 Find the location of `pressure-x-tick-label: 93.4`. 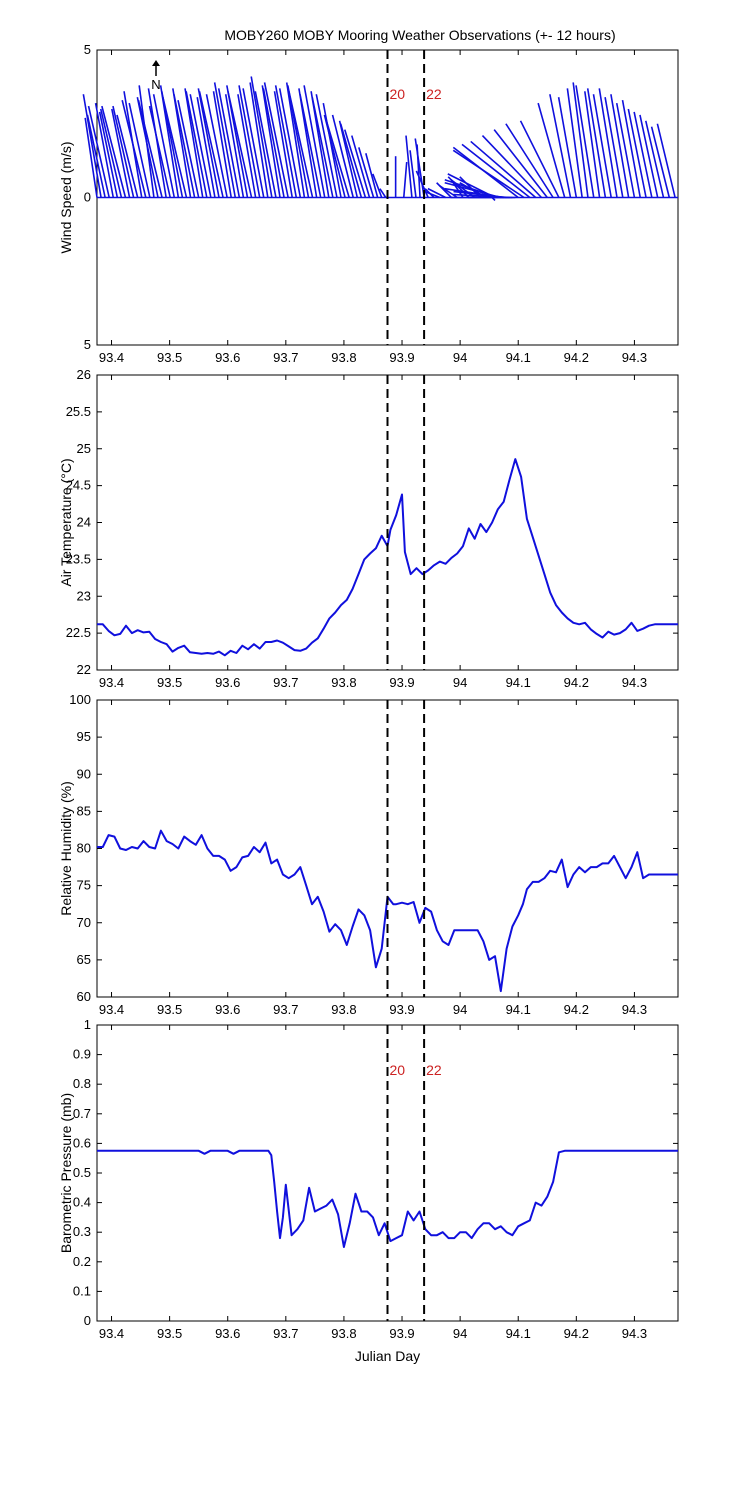

pressure-x-tick-label: 93.4 is located at coordinates (111, 1333).